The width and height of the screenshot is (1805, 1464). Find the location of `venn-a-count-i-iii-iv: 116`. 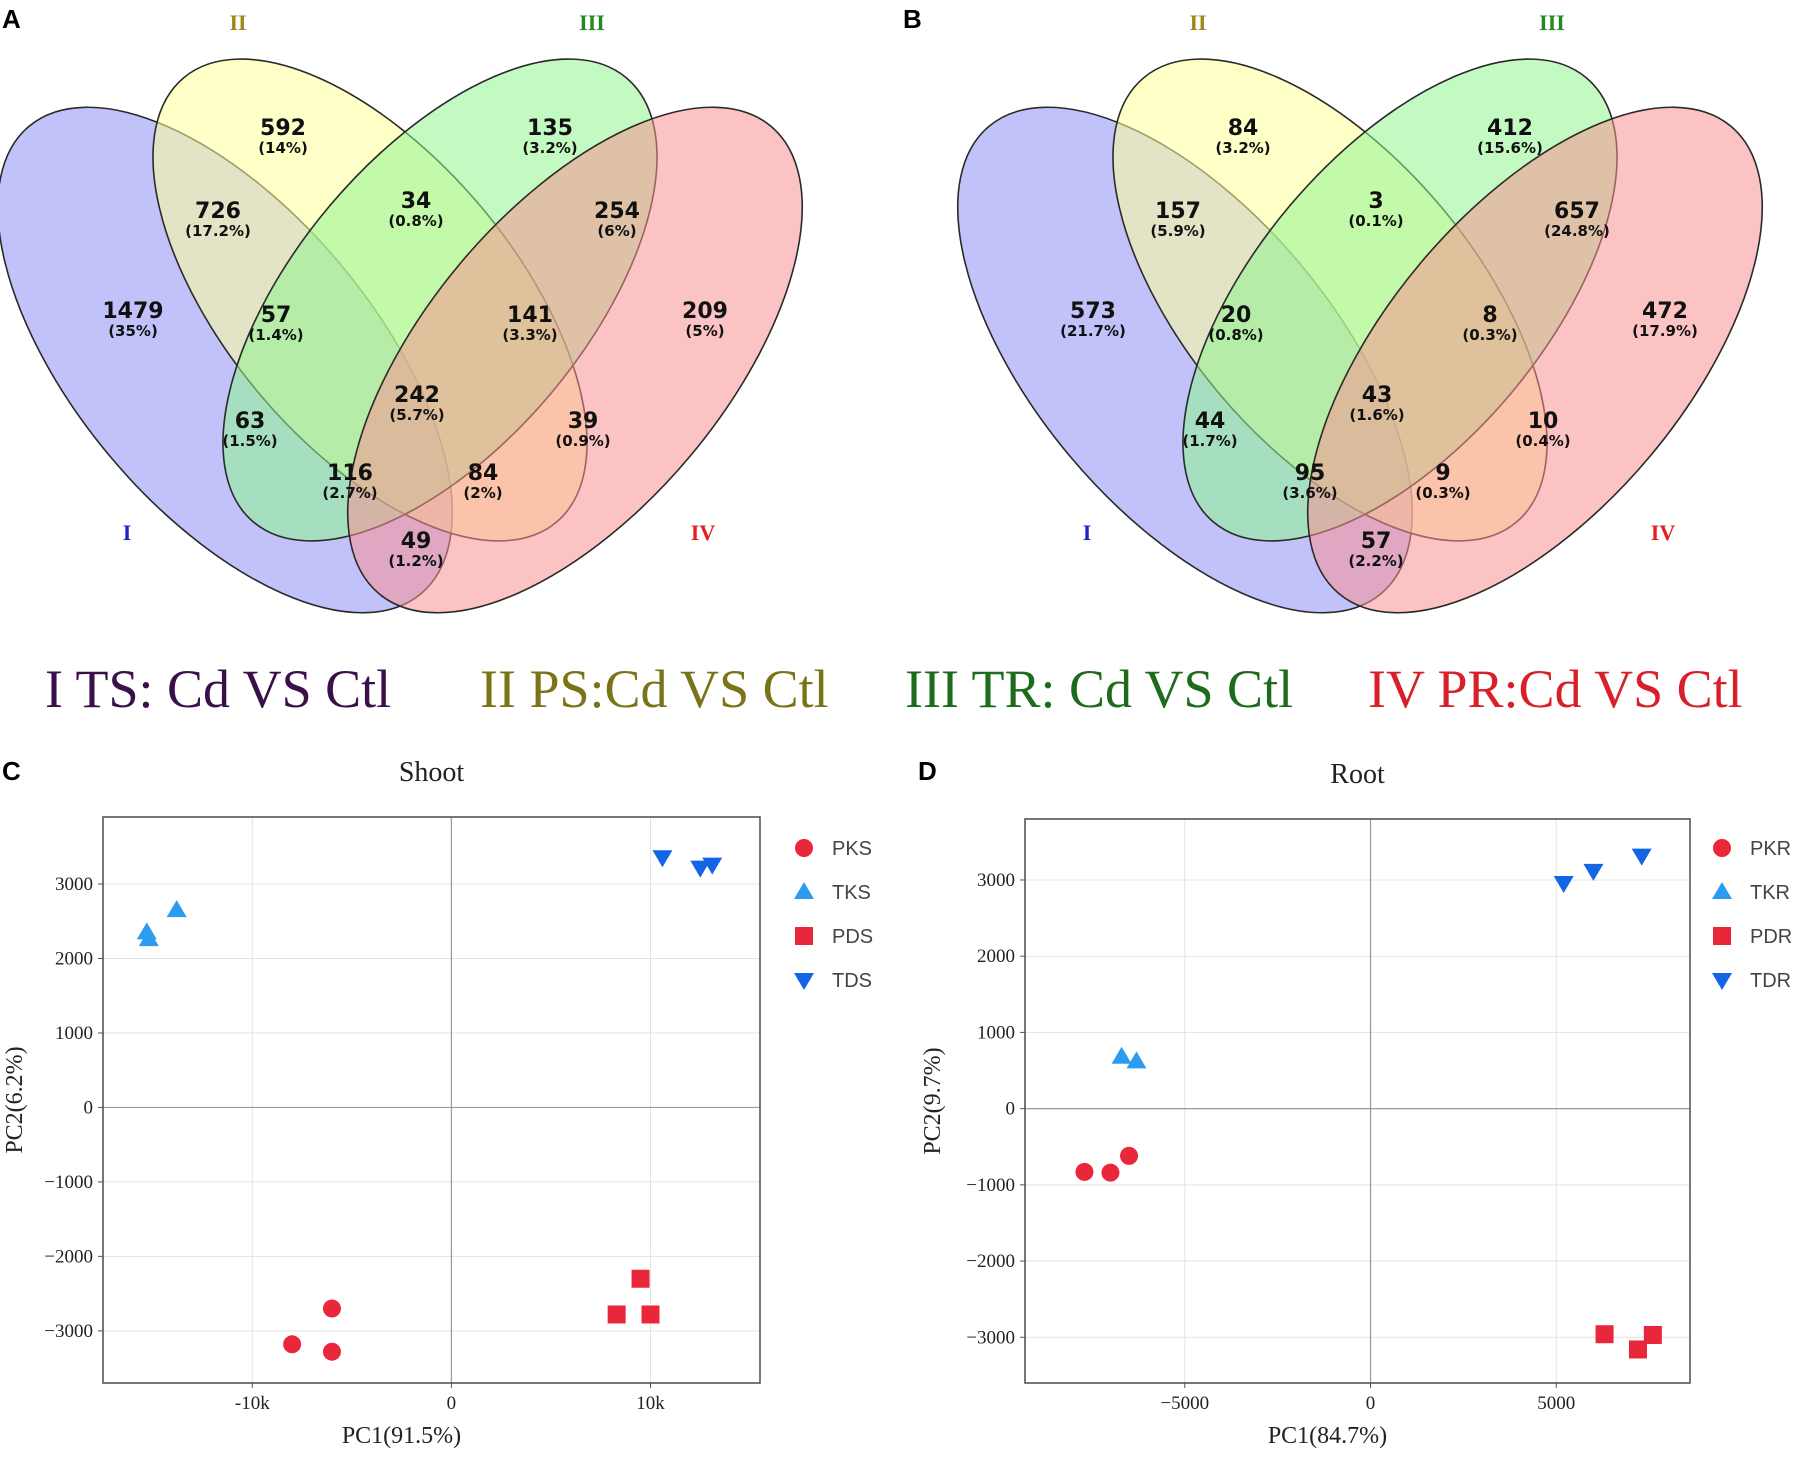

venn-a-count-i-iii-iv: 116 is located at coordinates (350, 473).